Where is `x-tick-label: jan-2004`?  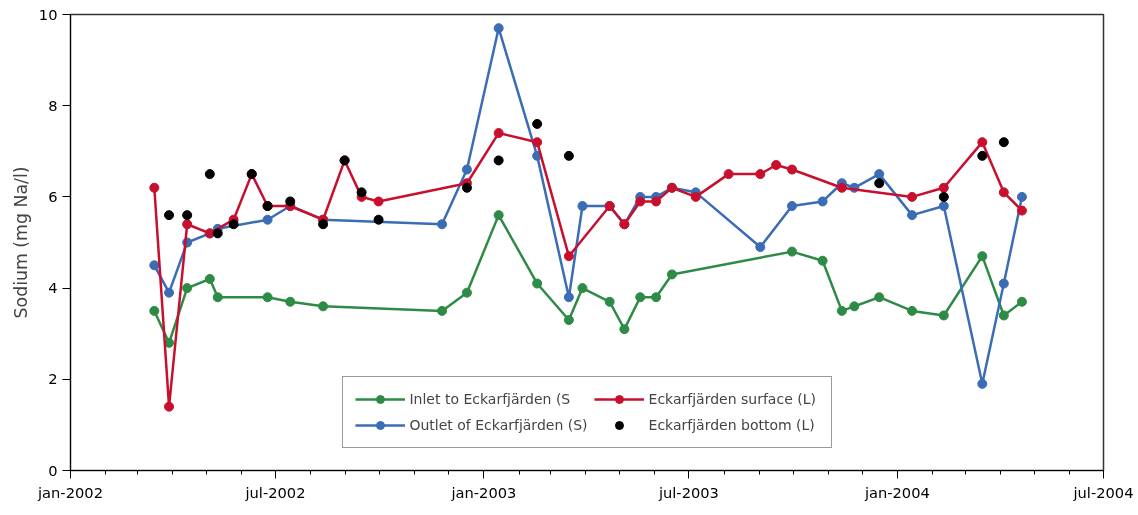 x-tick-label: jan-2004 is located at coordinates (896, 492).